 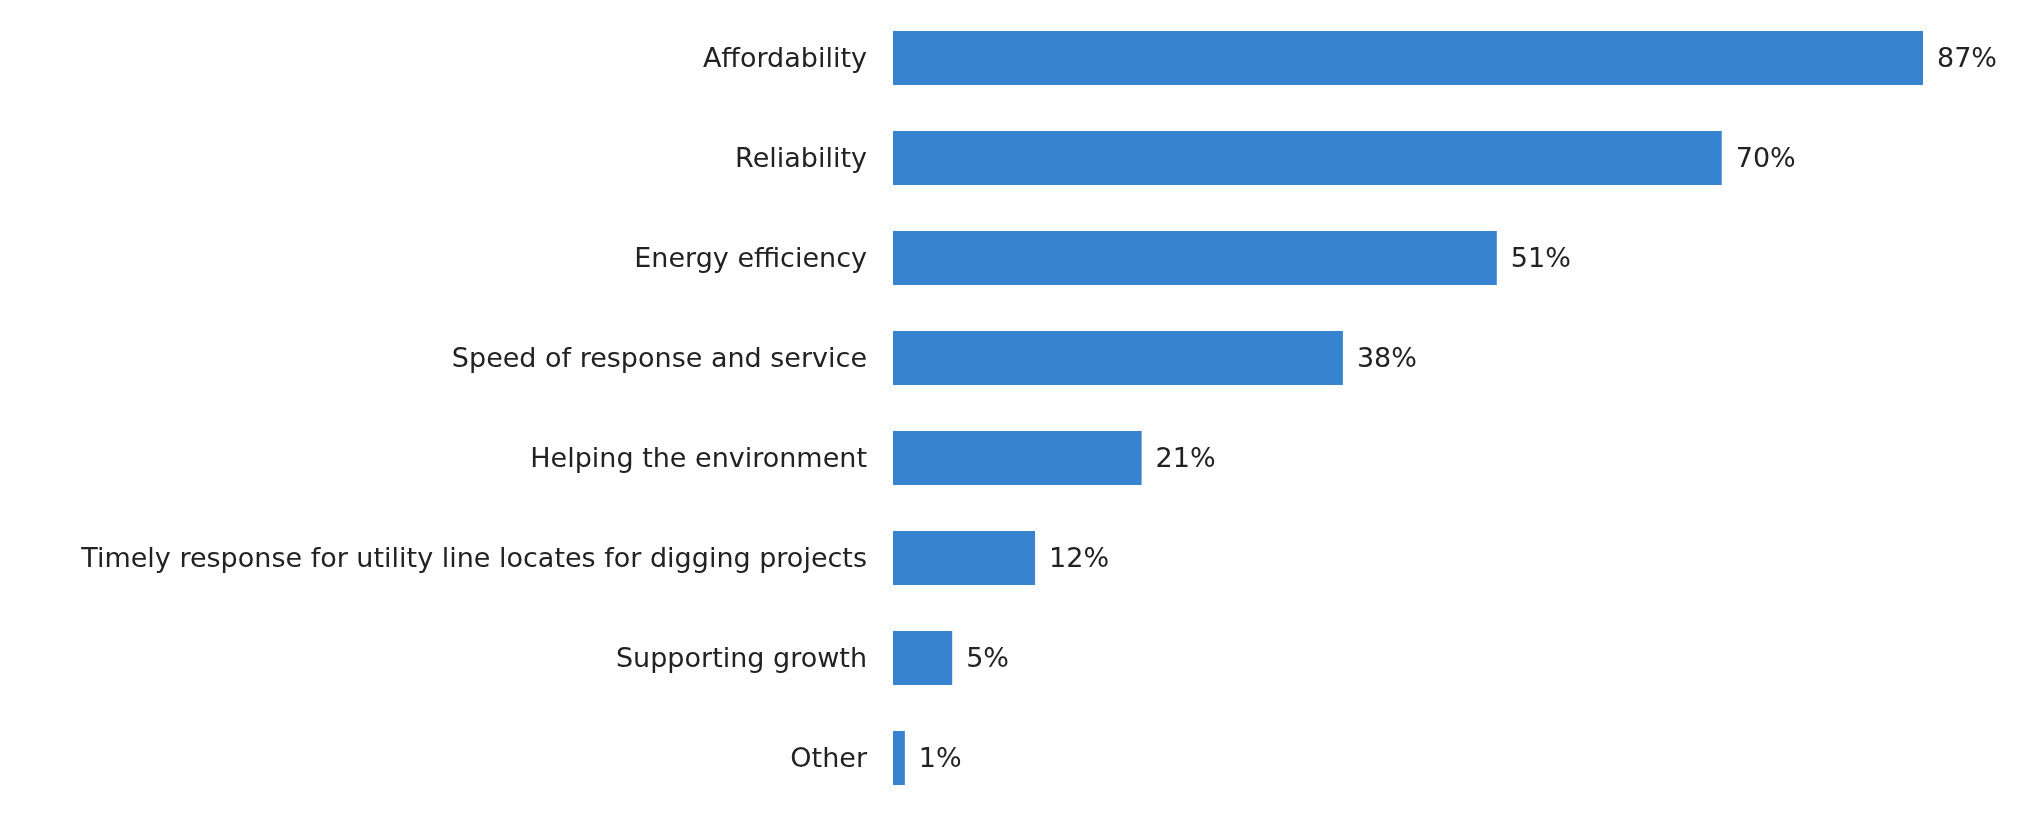 What do you see at coordinates (829, 758) in the screenshot?
I see `y-tick-label: Other` at bounding box center [829, 758].